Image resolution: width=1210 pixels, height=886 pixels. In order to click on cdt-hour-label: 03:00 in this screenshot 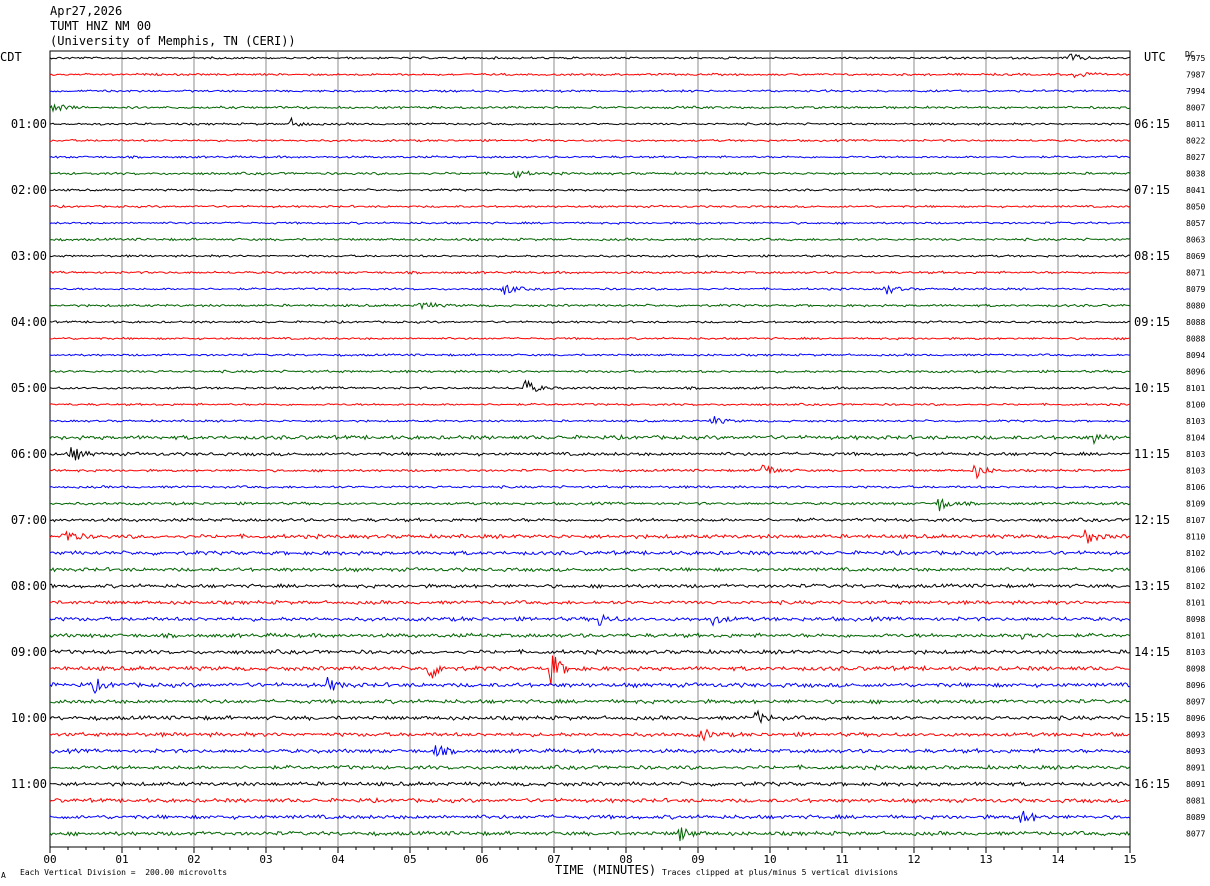, I will do `click(29, 256)`.